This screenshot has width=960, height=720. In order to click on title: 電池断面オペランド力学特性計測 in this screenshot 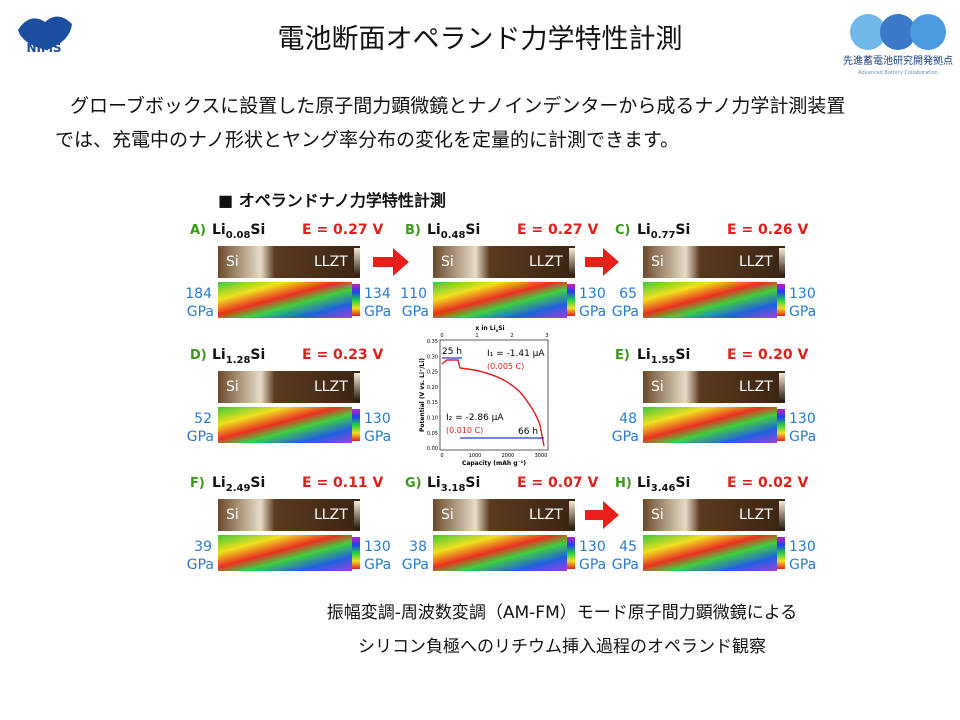, I will do `click(480, 39)`.